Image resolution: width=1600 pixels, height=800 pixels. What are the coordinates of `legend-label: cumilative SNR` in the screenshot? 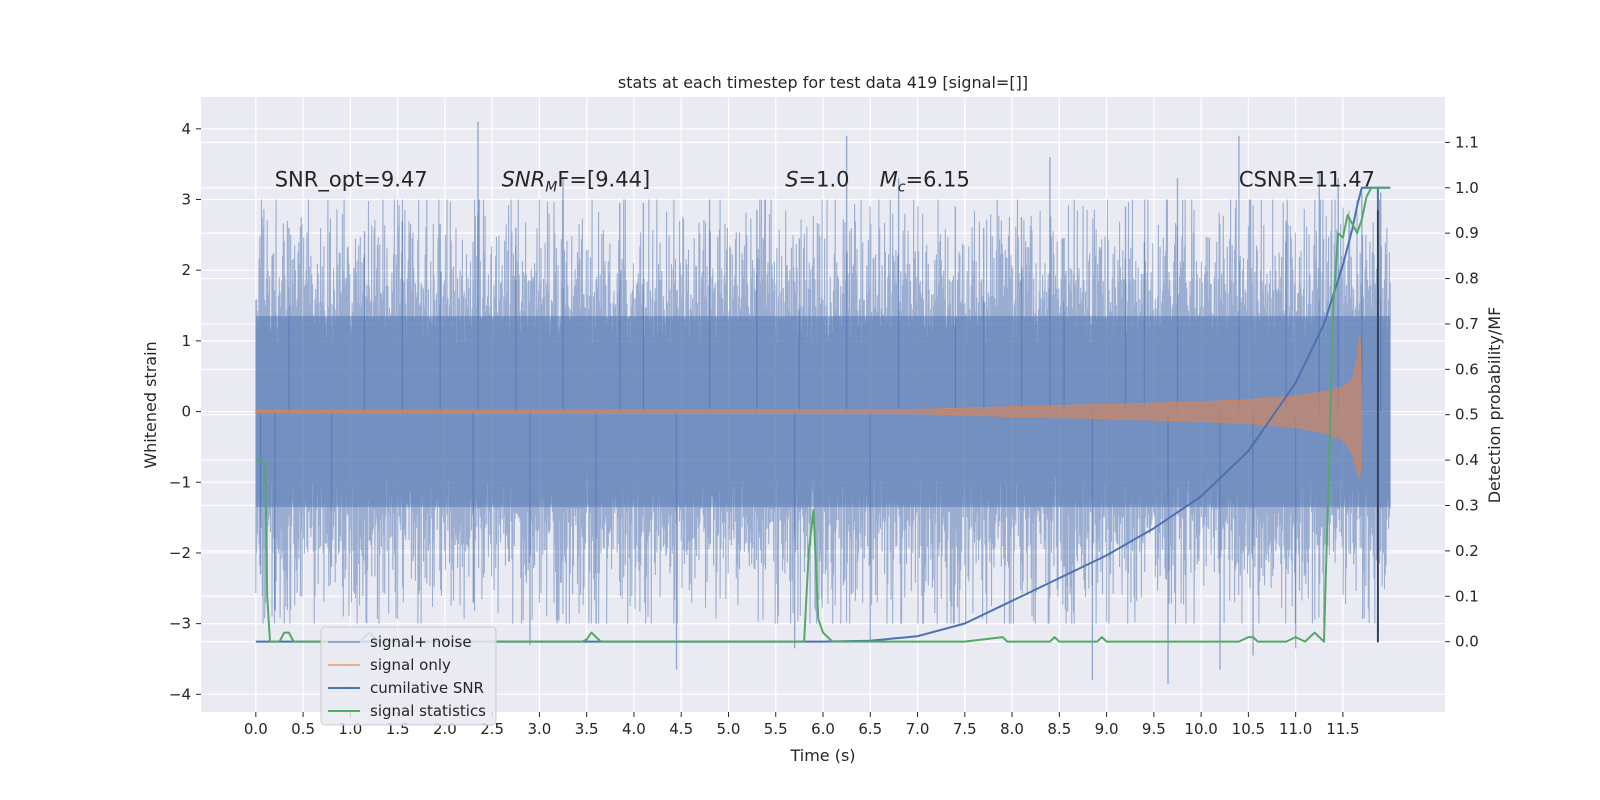 It's located at (427, 688).